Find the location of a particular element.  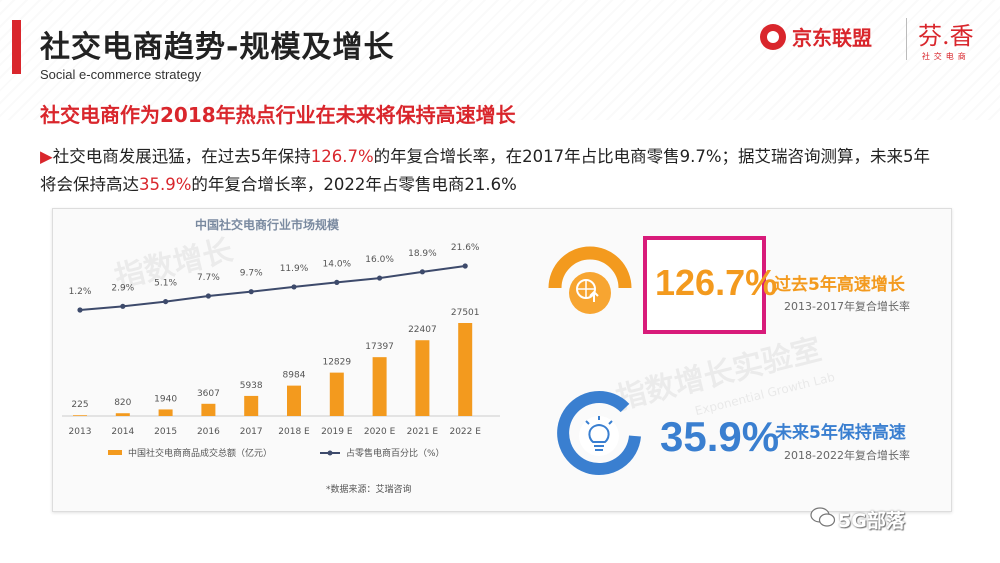

bar-value-label: 3607 is located at coordinates (208, 394).